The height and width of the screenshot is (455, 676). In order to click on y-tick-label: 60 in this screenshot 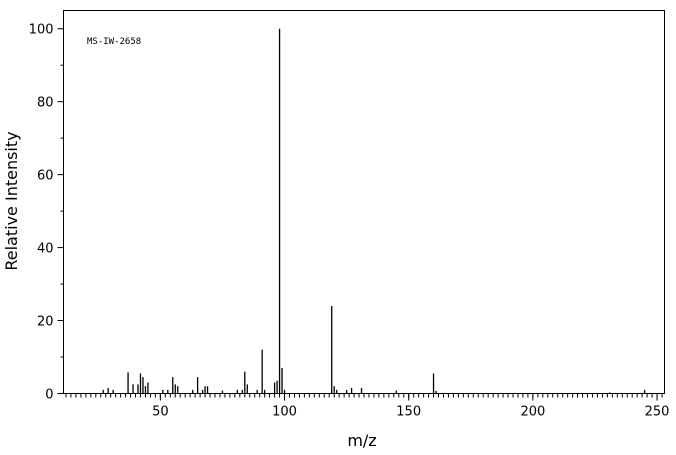, I will do `click(45, 176)`.